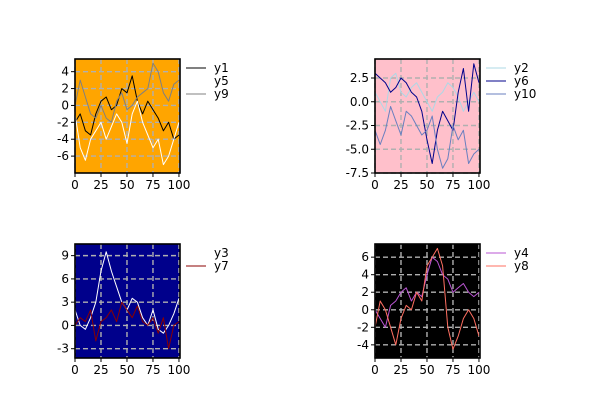  Describe the element at coordinates (521, 266) in the screenshot. I see `legend-label-y8: y8` at that location.